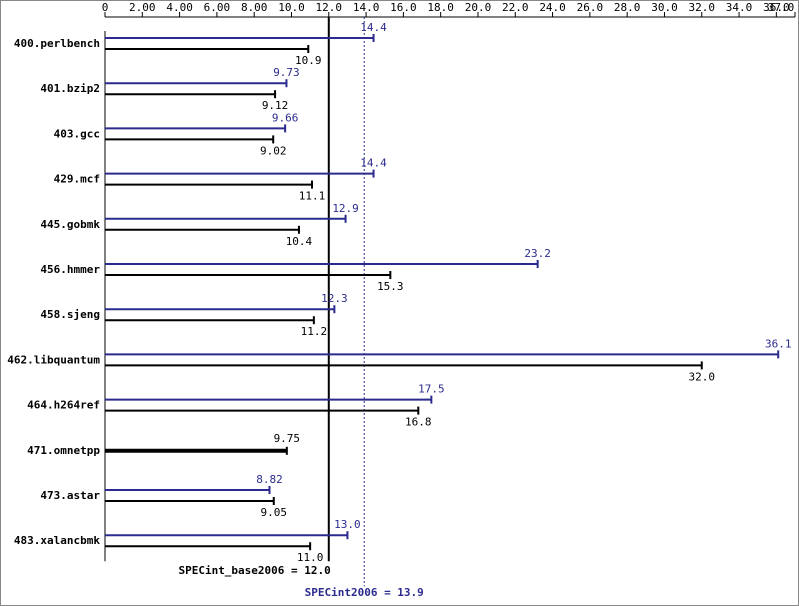 This screenshot has width=799, height=606. What do you see at coordinates (552, 7) in the screenshot?
I see `x-tick-label: 24.0` at bounding box center [552, 7].